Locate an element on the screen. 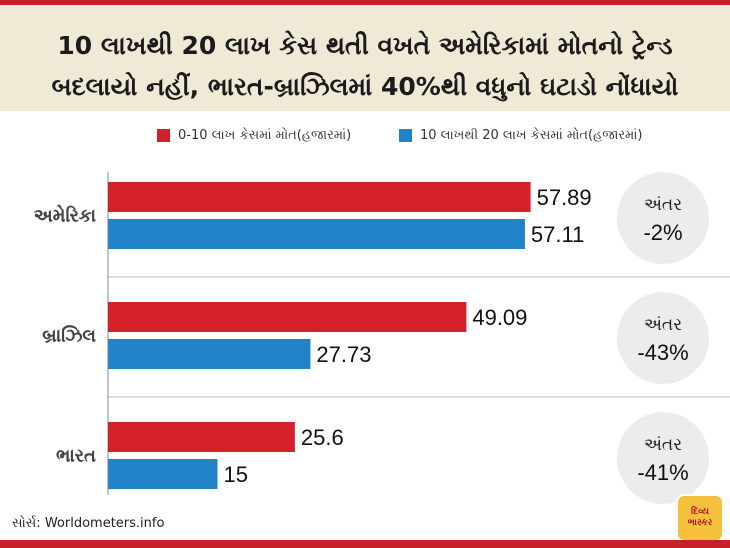  data-label: 27.73 is located at coordinates (343, 354).